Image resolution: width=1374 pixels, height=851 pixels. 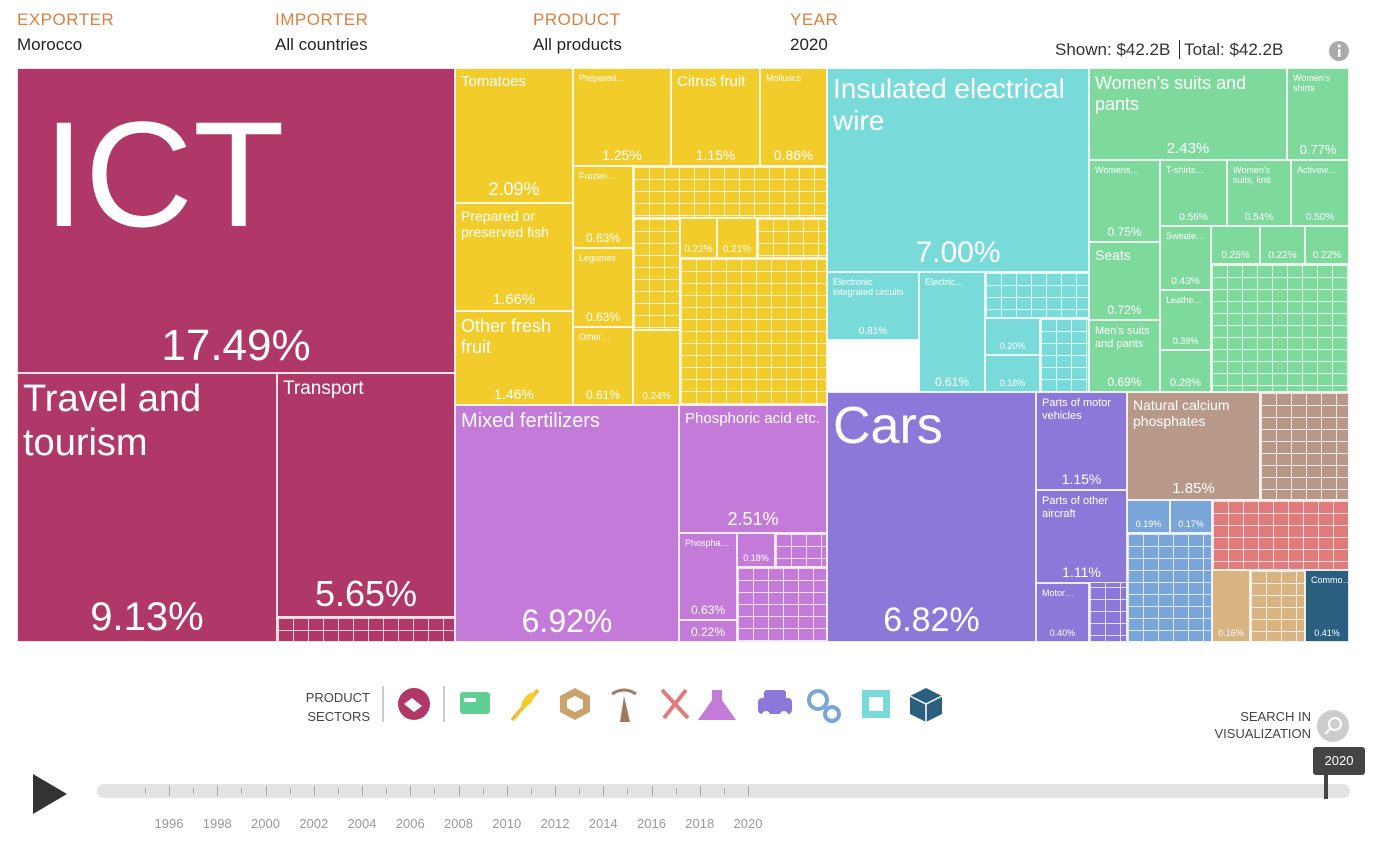 What do you see at coordinates (575, 704) in the screenshot?
I see `stone-icon` at bounding box center [575, 704].